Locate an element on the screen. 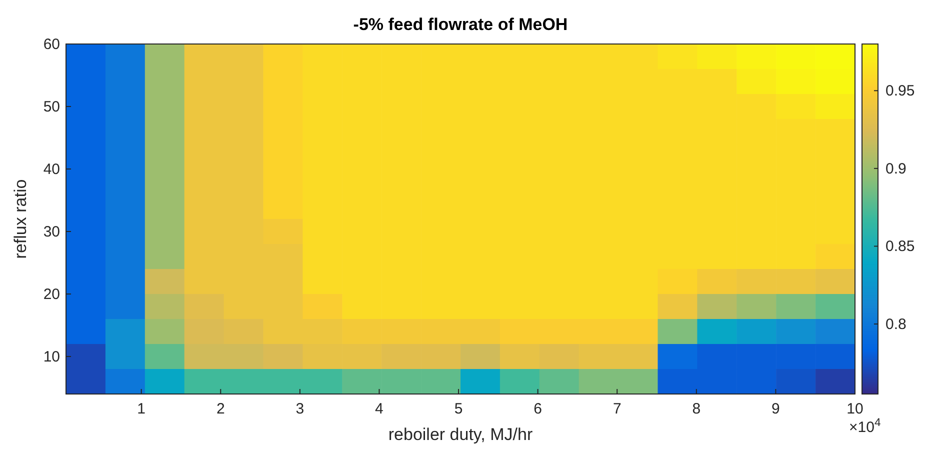  chart-title: -5% feed flowrate of MeOH is located at coordinates (460, 24).